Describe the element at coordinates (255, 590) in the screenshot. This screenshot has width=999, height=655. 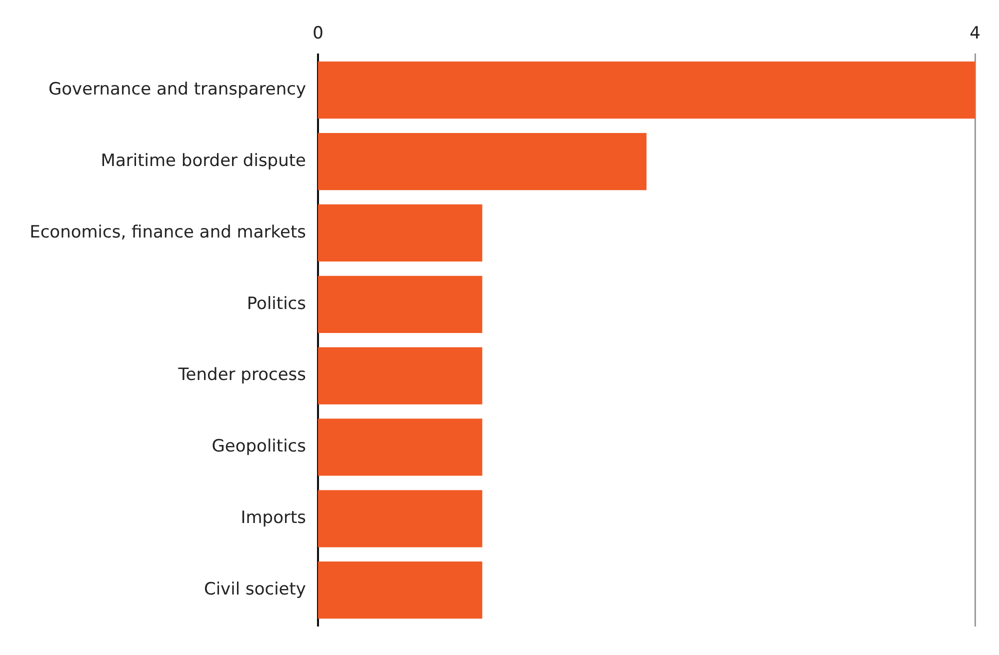
I see `y-tick-label: Civil society` at that location.